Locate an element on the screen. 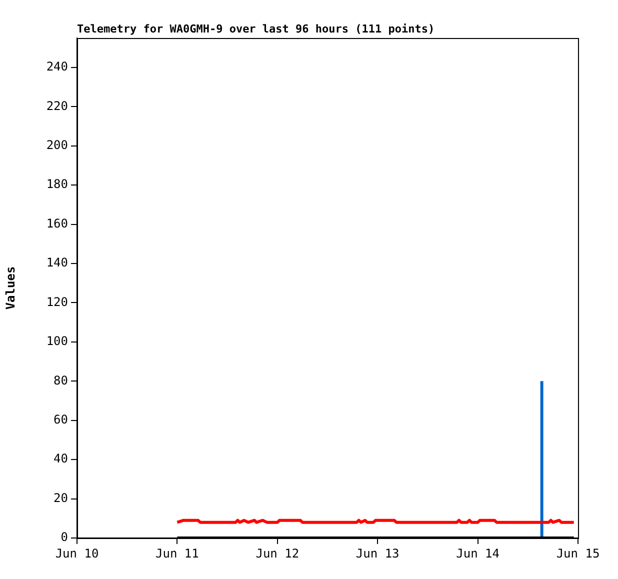  y-tick-label: 140 is located at coordinates (57, 263).